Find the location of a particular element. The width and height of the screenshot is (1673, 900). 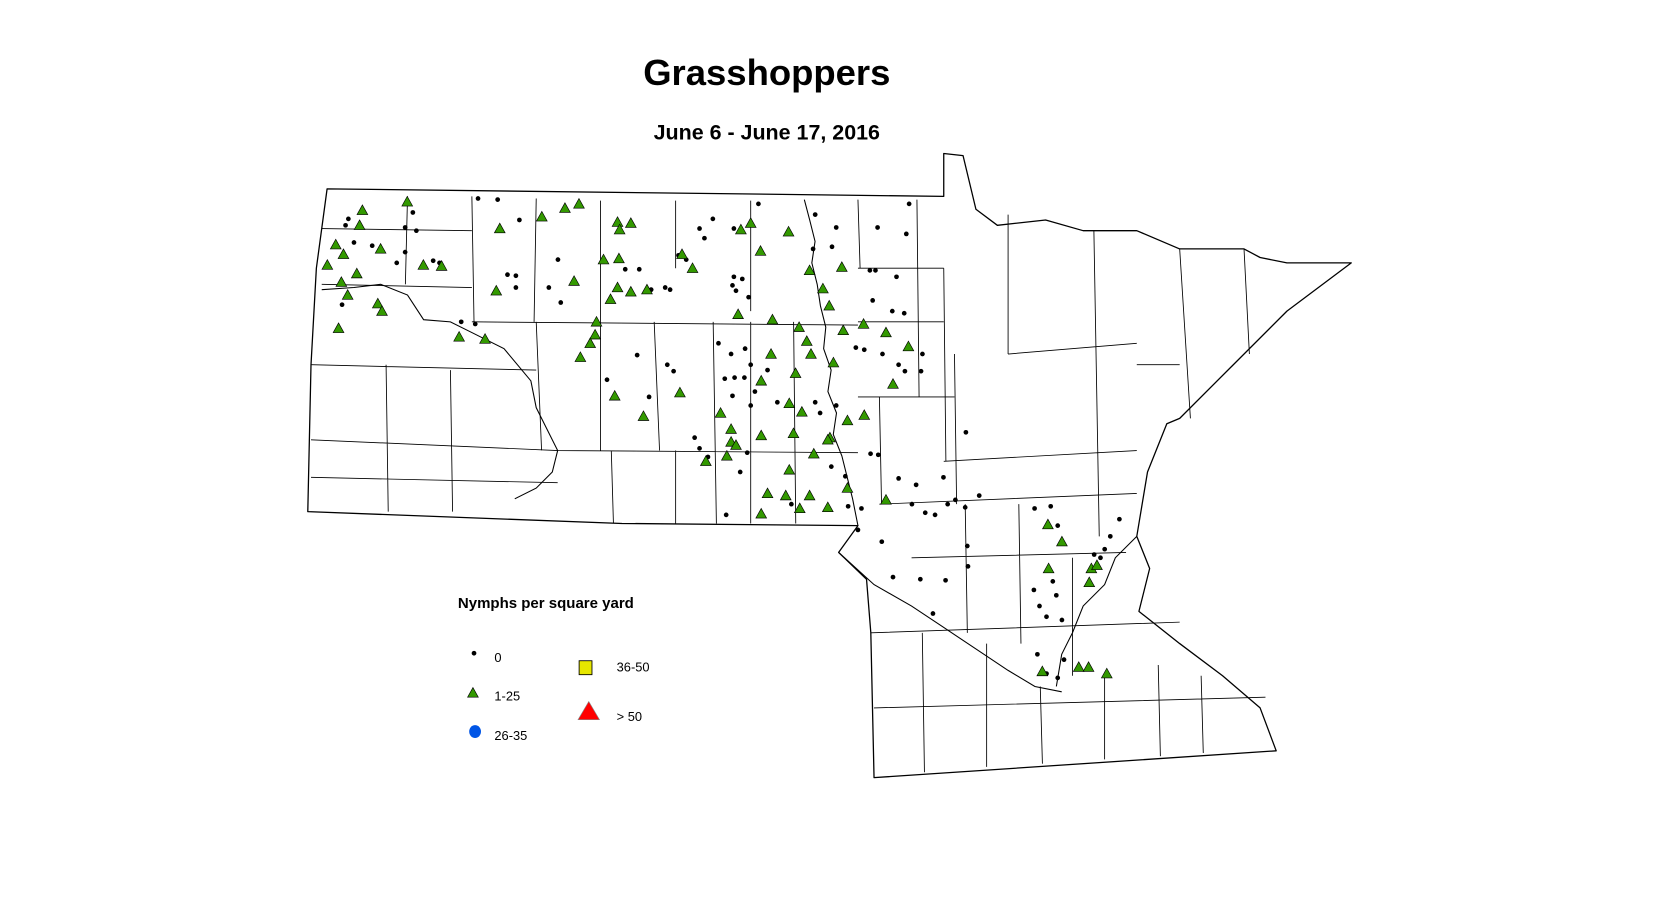

missouri-river is located at coordinates (440, 391).